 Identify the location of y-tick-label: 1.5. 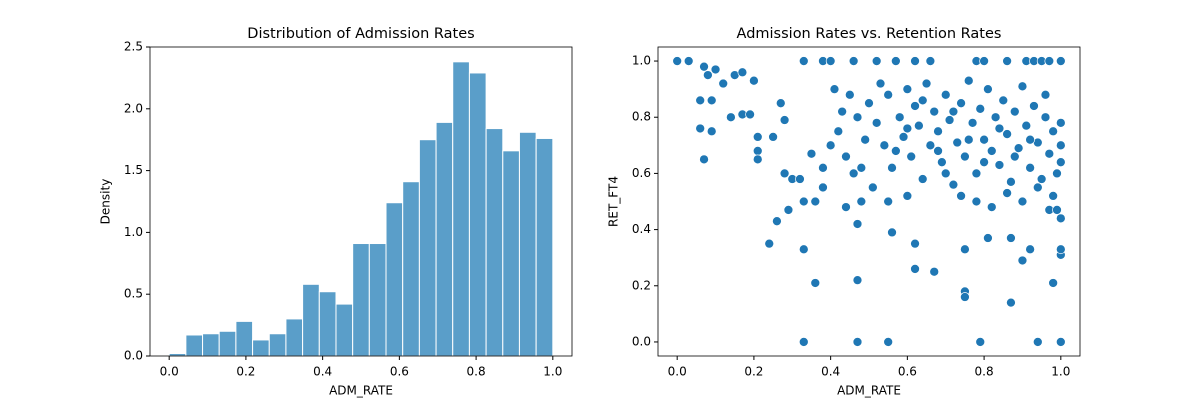
(133, 170).